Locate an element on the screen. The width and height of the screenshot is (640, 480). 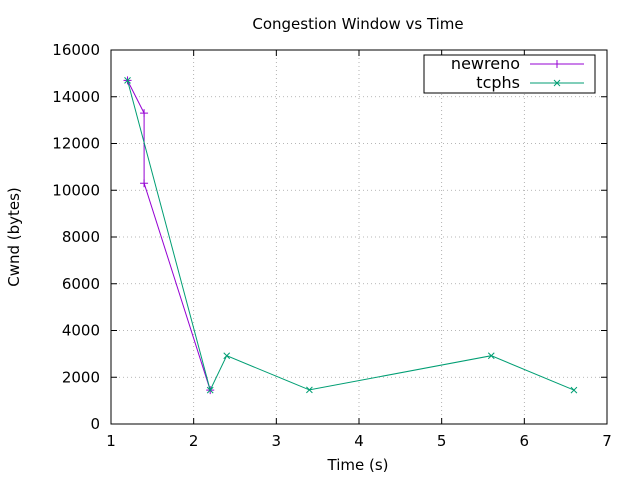
legend-swatch-newreno is located at coordinates (557, 64).